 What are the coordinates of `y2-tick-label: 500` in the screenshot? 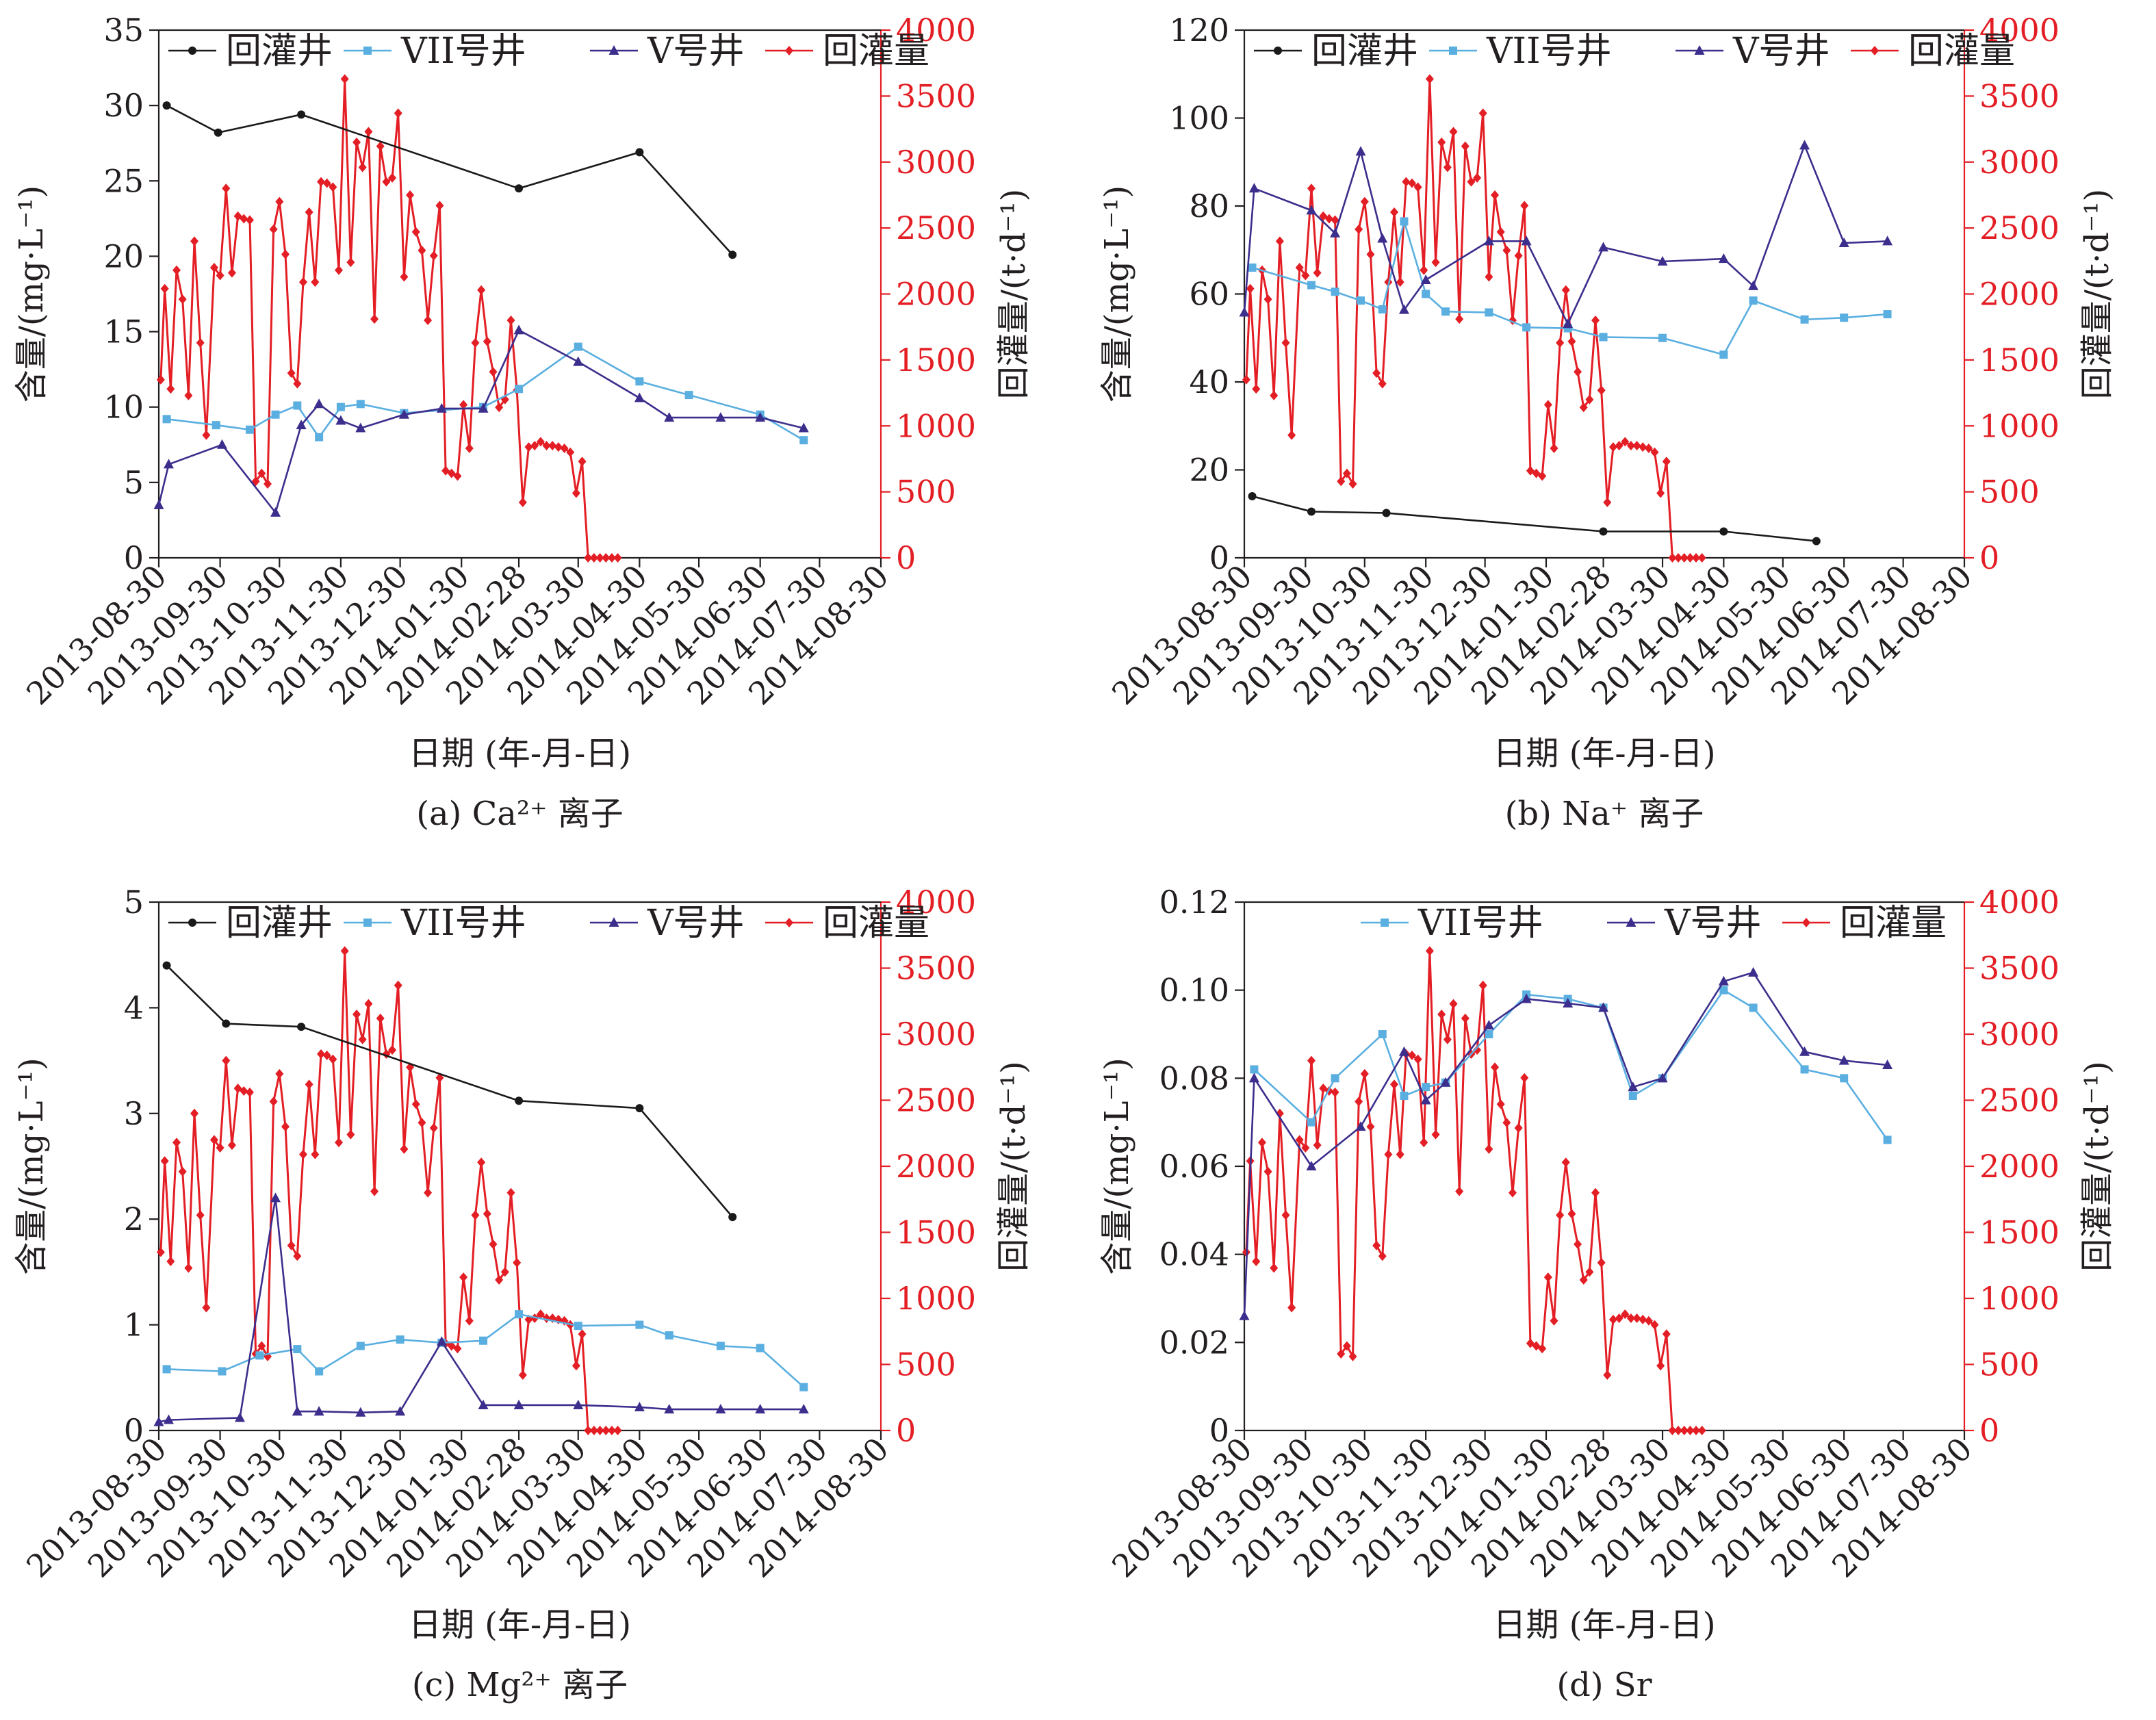 It's located at (926, 492).